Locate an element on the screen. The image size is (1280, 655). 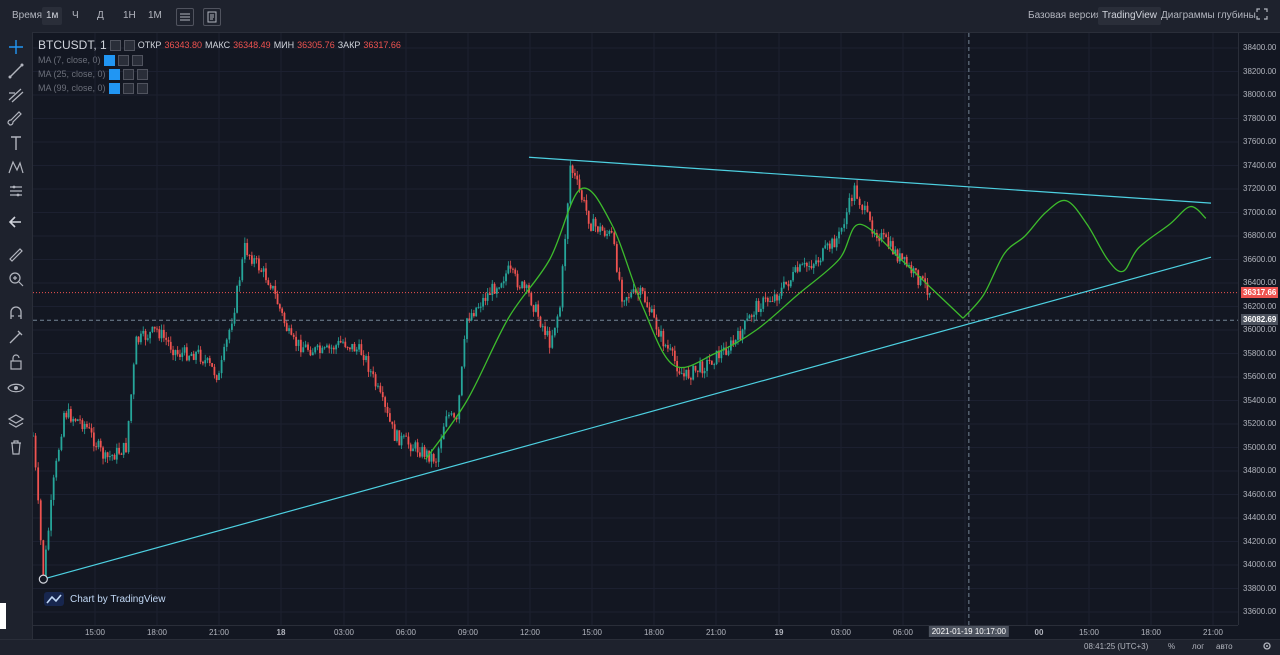
ma-7-settings-icon is located at coordinates (123, 60).